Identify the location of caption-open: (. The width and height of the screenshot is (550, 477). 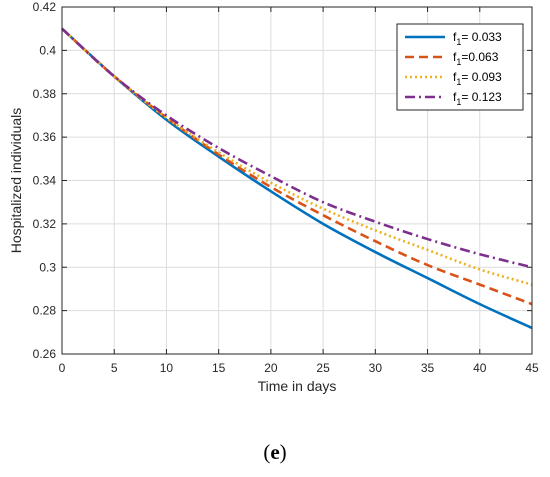
(267, 452).